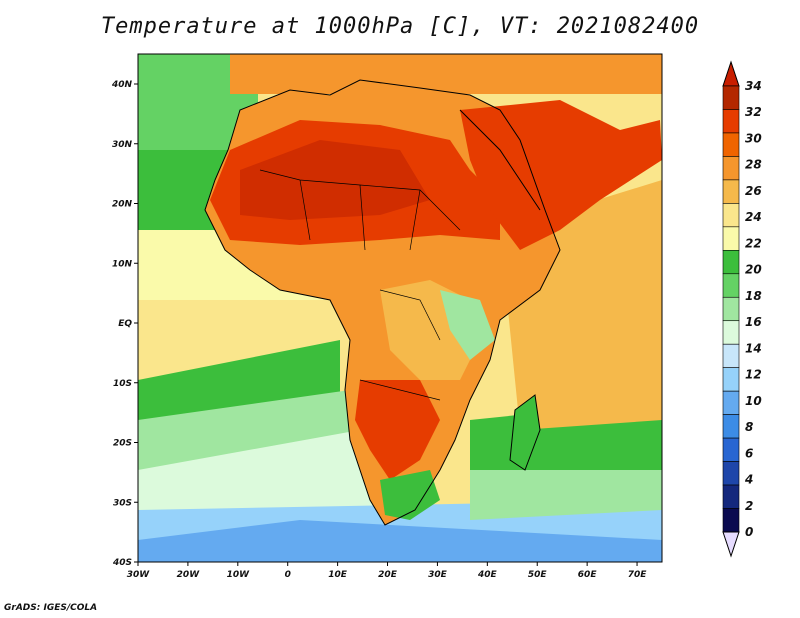 This screenshot has width=800, height=618. What do you see at coordinates (561, 175) in the screenshot?
I see `arabia-hot` at bounding box center [561, 175].